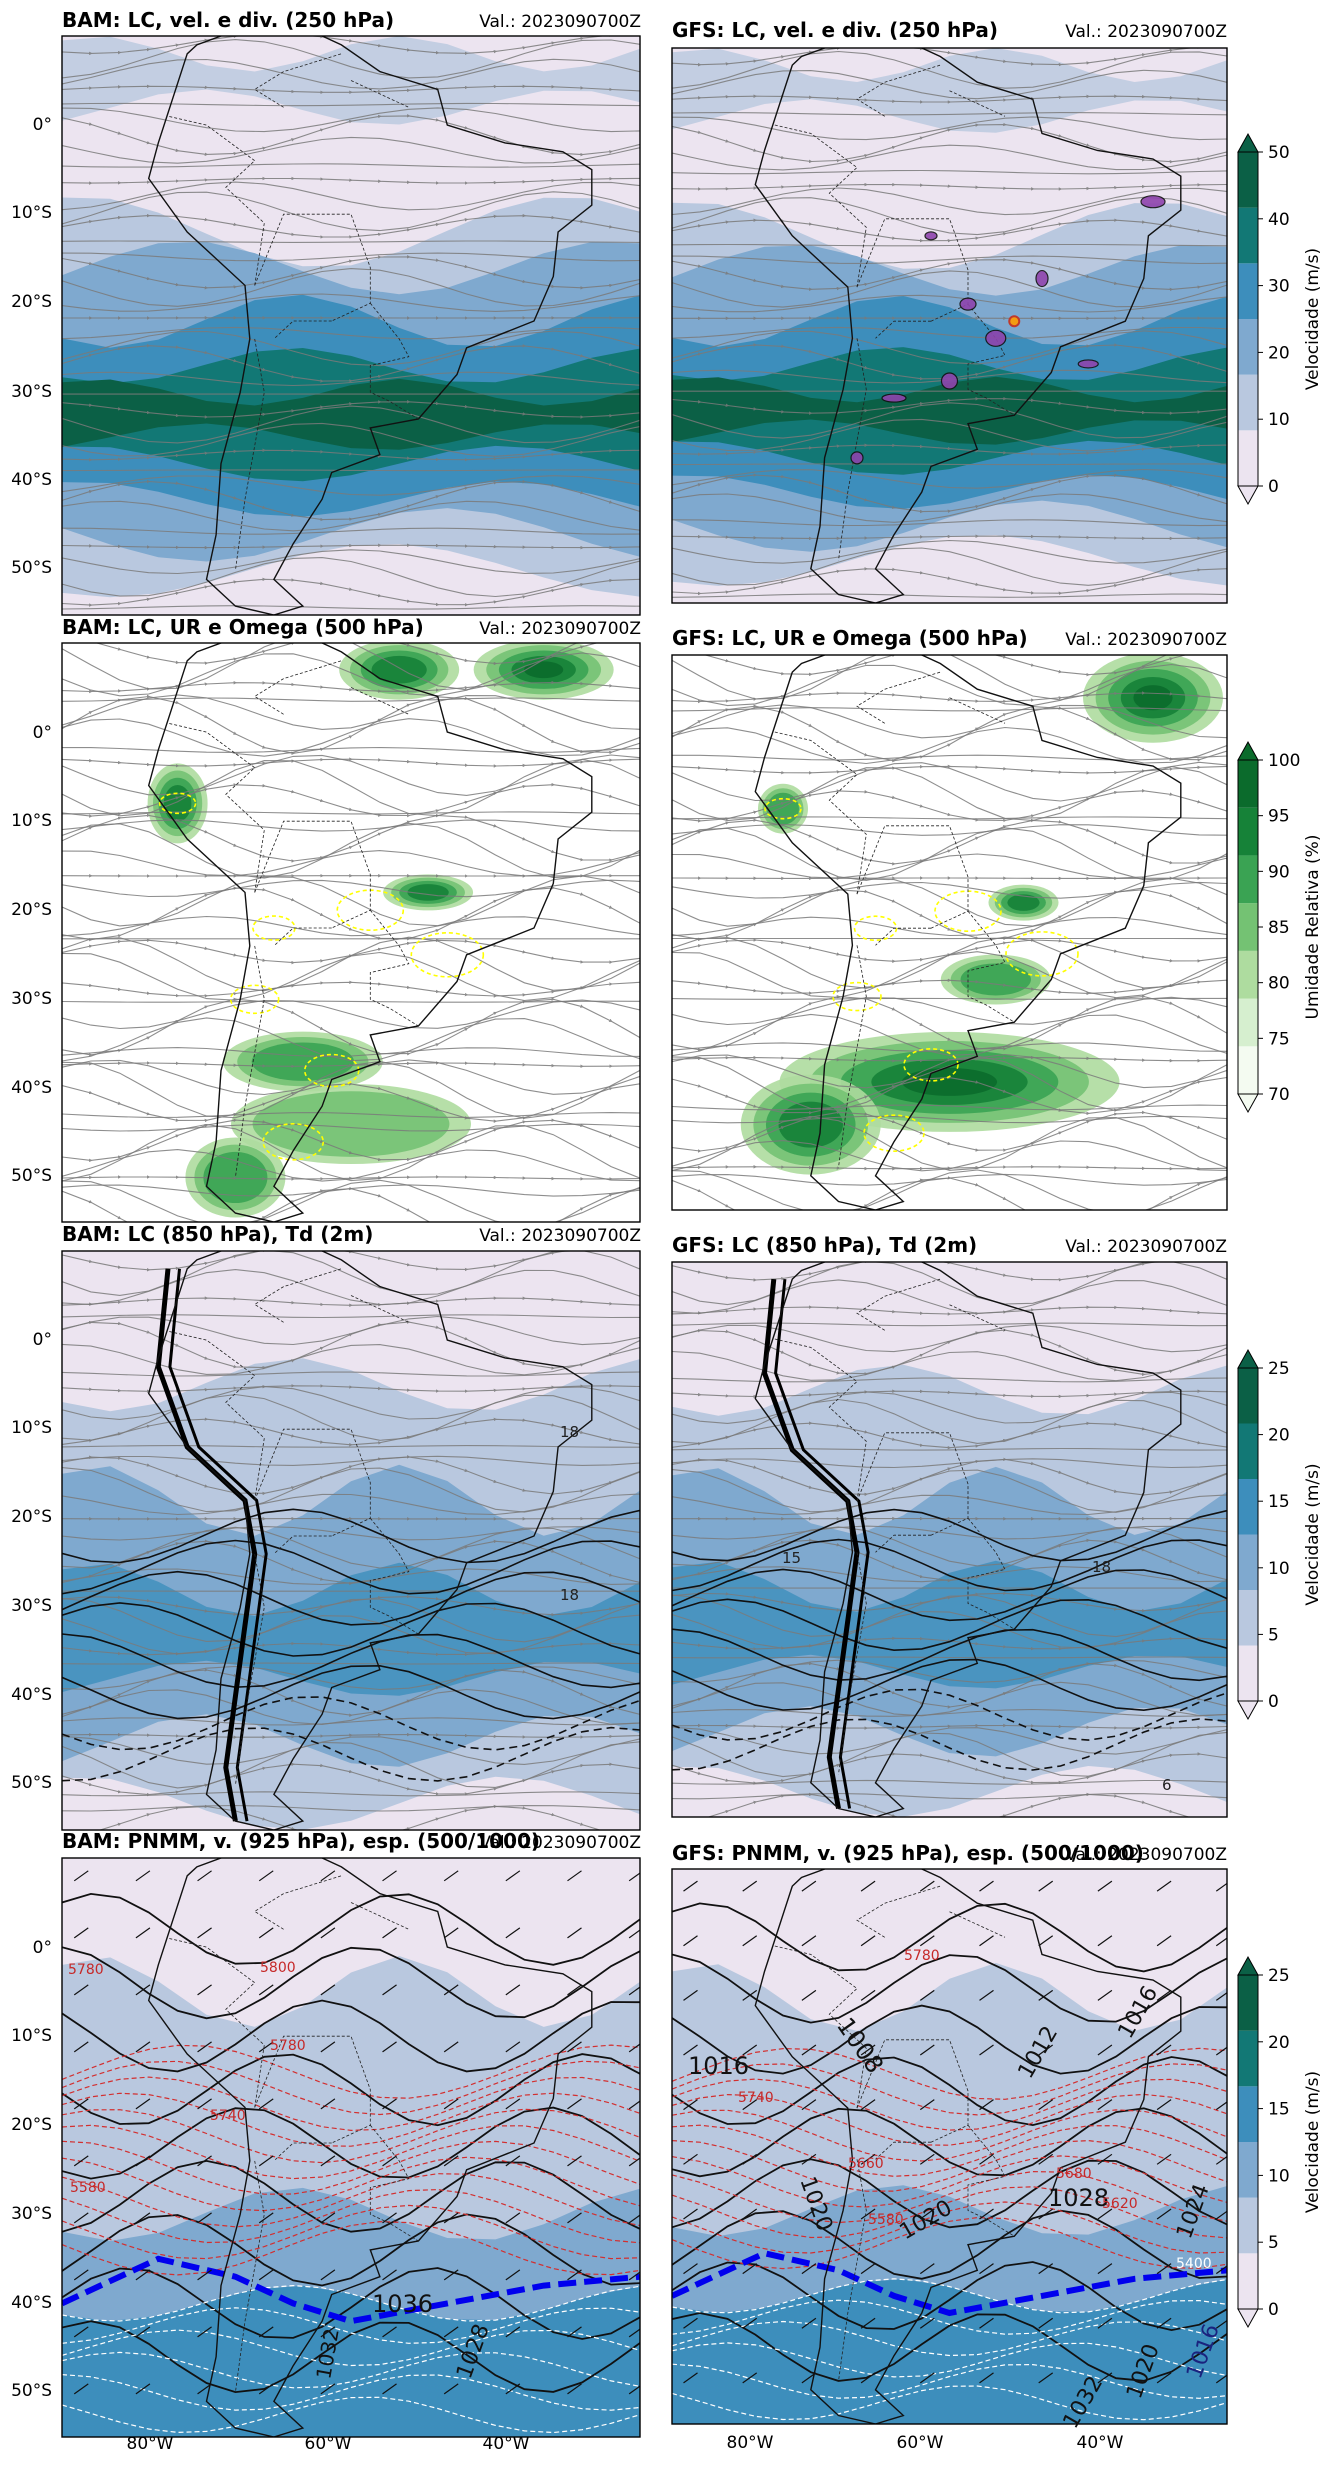 This screenshot has width=1334, height=2472. I want to click on colorbar-extend-max, so click(1248, 1965).